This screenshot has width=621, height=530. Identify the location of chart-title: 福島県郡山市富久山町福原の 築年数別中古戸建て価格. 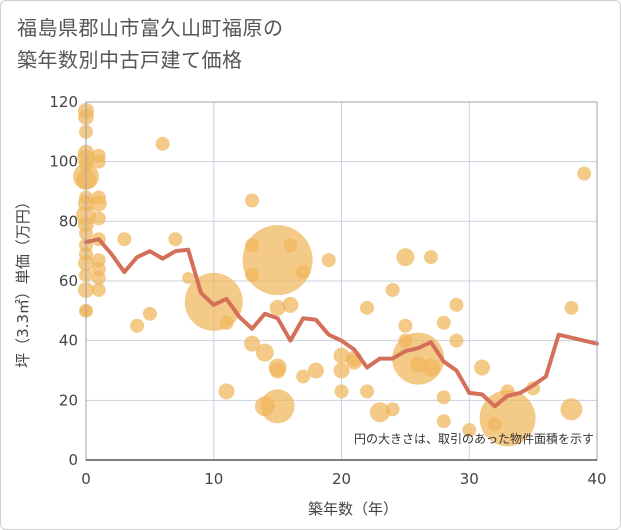
(150, 44).